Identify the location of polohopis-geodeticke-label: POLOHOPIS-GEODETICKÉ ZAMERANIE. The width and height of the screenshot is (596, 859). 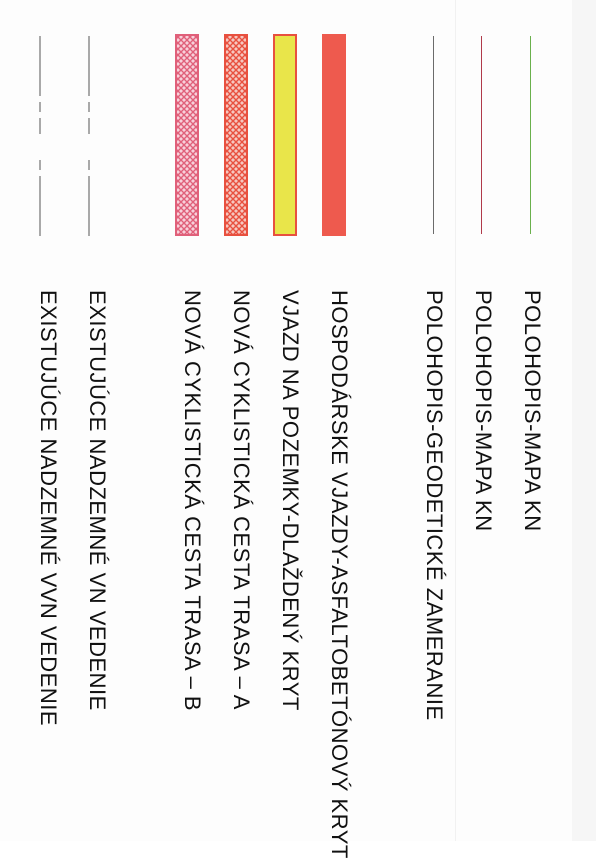
(434, 505).